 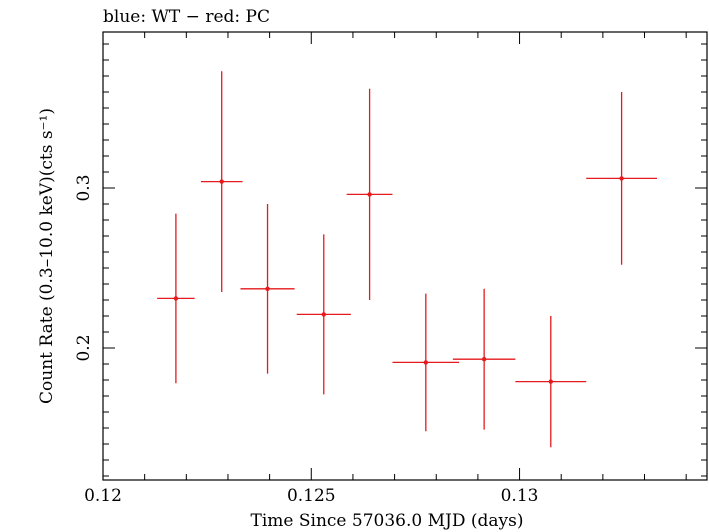 What do you see at coordinates (47, 256) in the screenshot?
I see `y-axis-label: Count Rate (0.3–10.0 keV)(cts s⁻¹)` at bounding box center [47, 256].